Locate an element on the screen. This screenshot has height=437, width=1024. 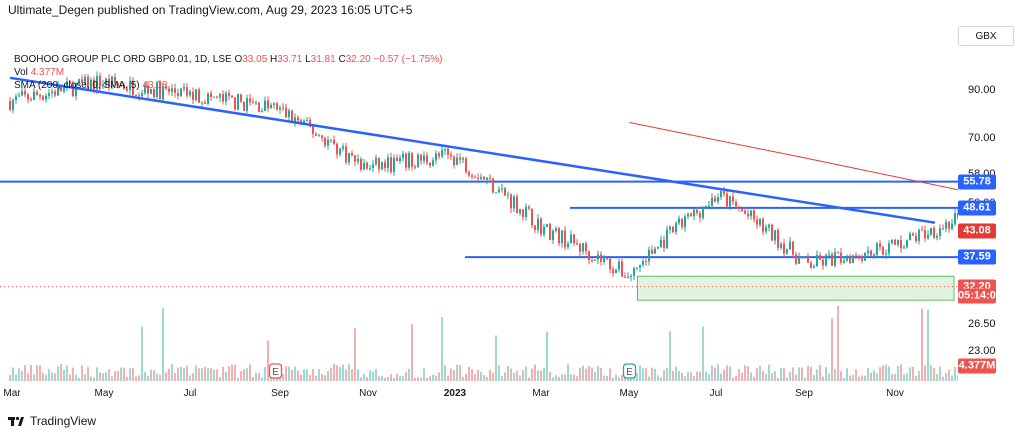
time-axis: Mar May Jul Sep Nov 2023 Mar May Jul Sep Nov is located at coordinates (479, 395).